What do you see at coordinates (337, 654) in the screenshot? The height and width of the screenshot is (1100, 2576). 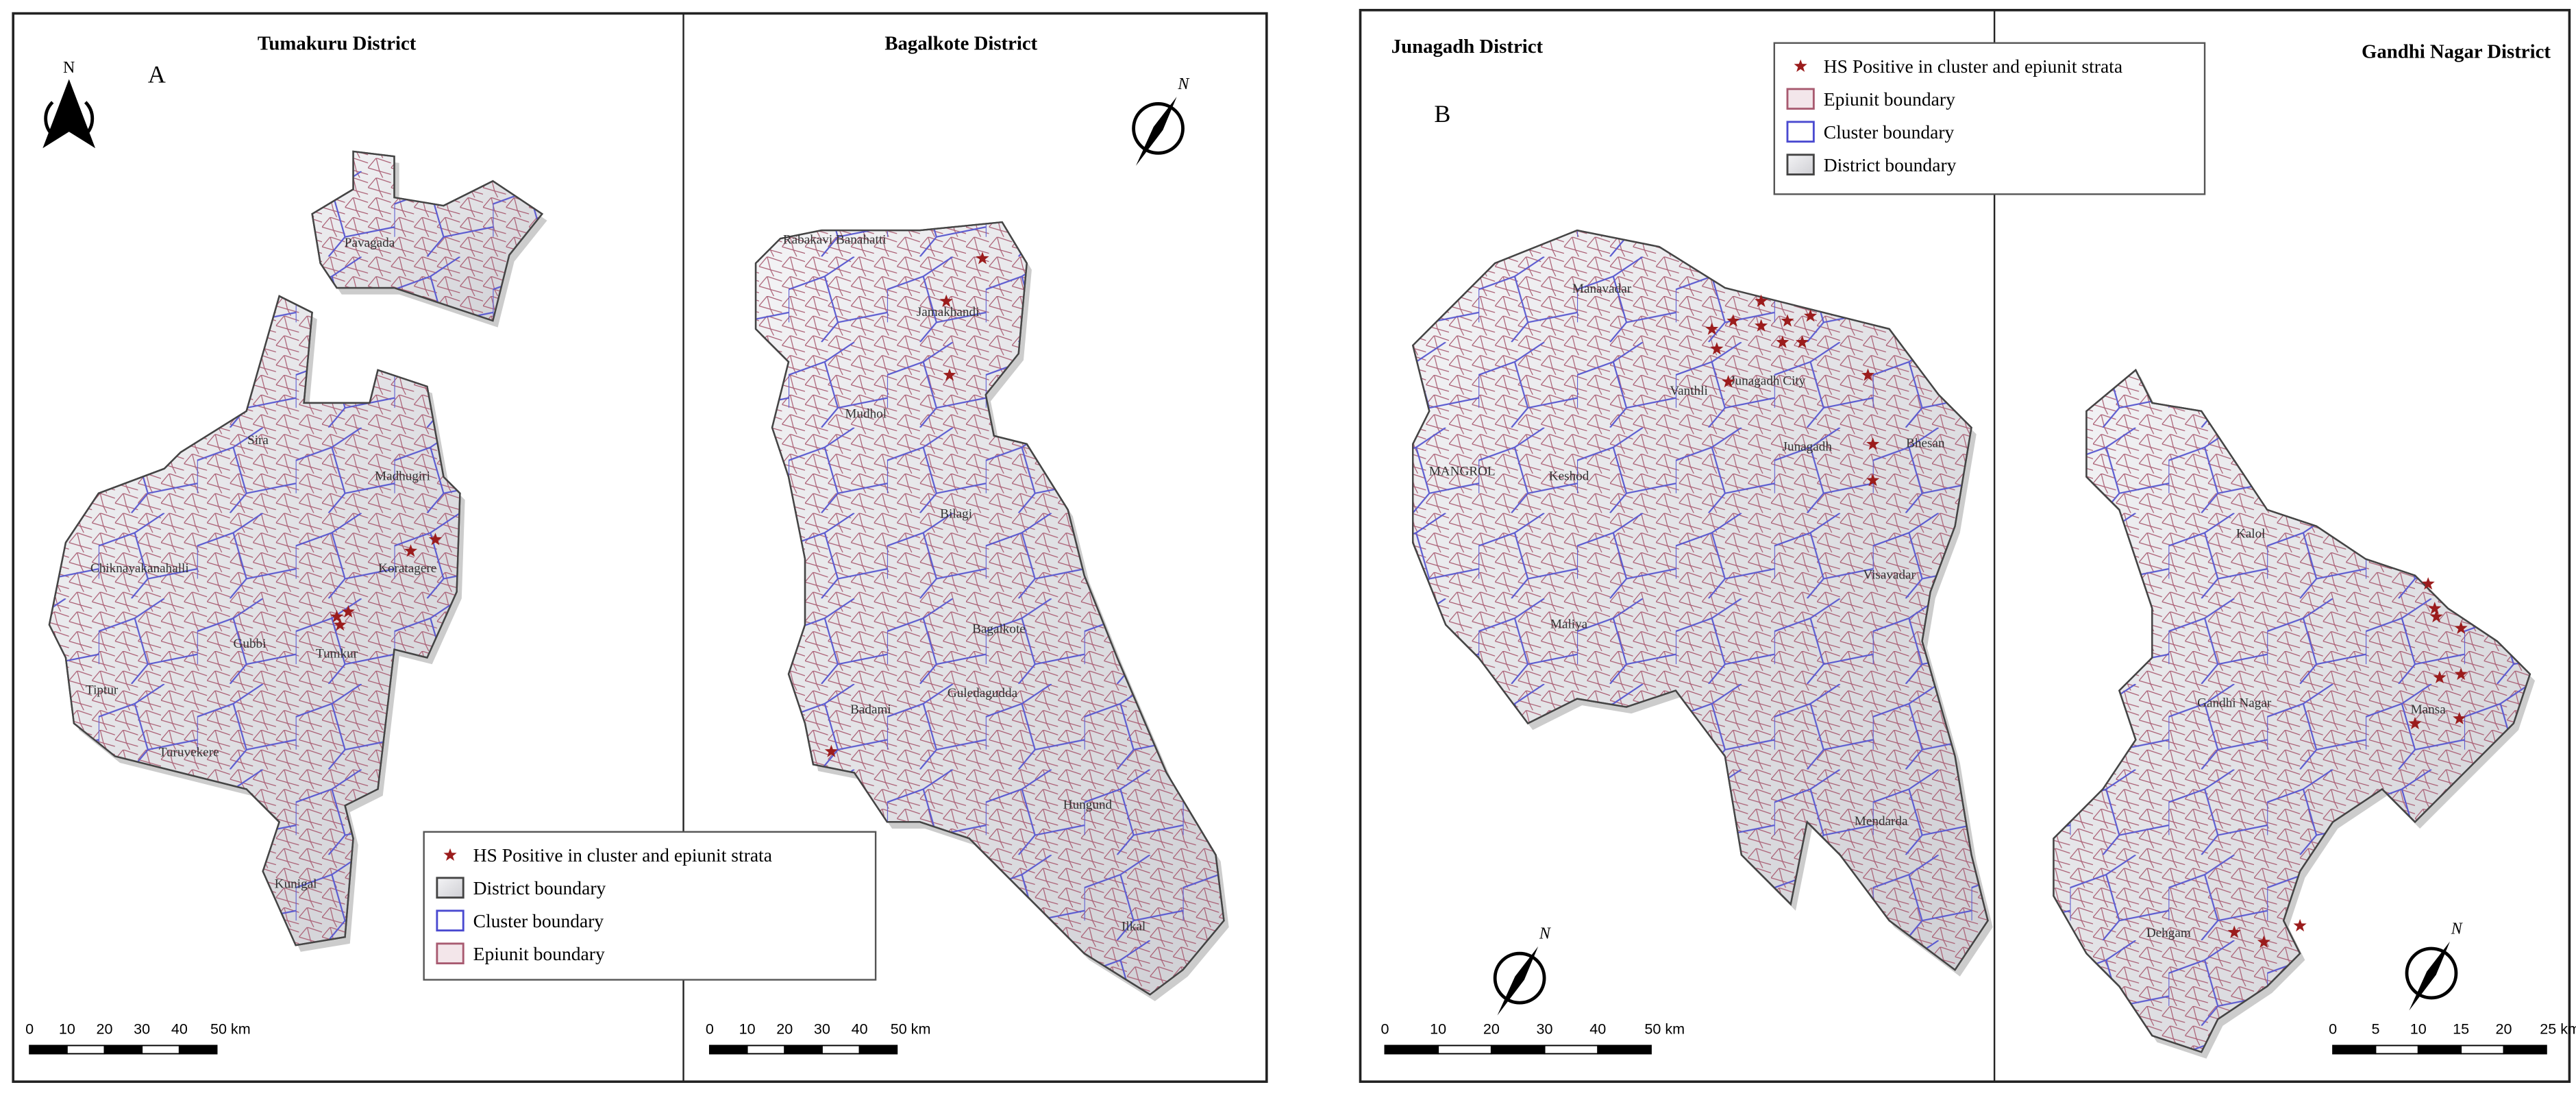 I see `place-label: Tumkur` at bounding box center [337, 654].